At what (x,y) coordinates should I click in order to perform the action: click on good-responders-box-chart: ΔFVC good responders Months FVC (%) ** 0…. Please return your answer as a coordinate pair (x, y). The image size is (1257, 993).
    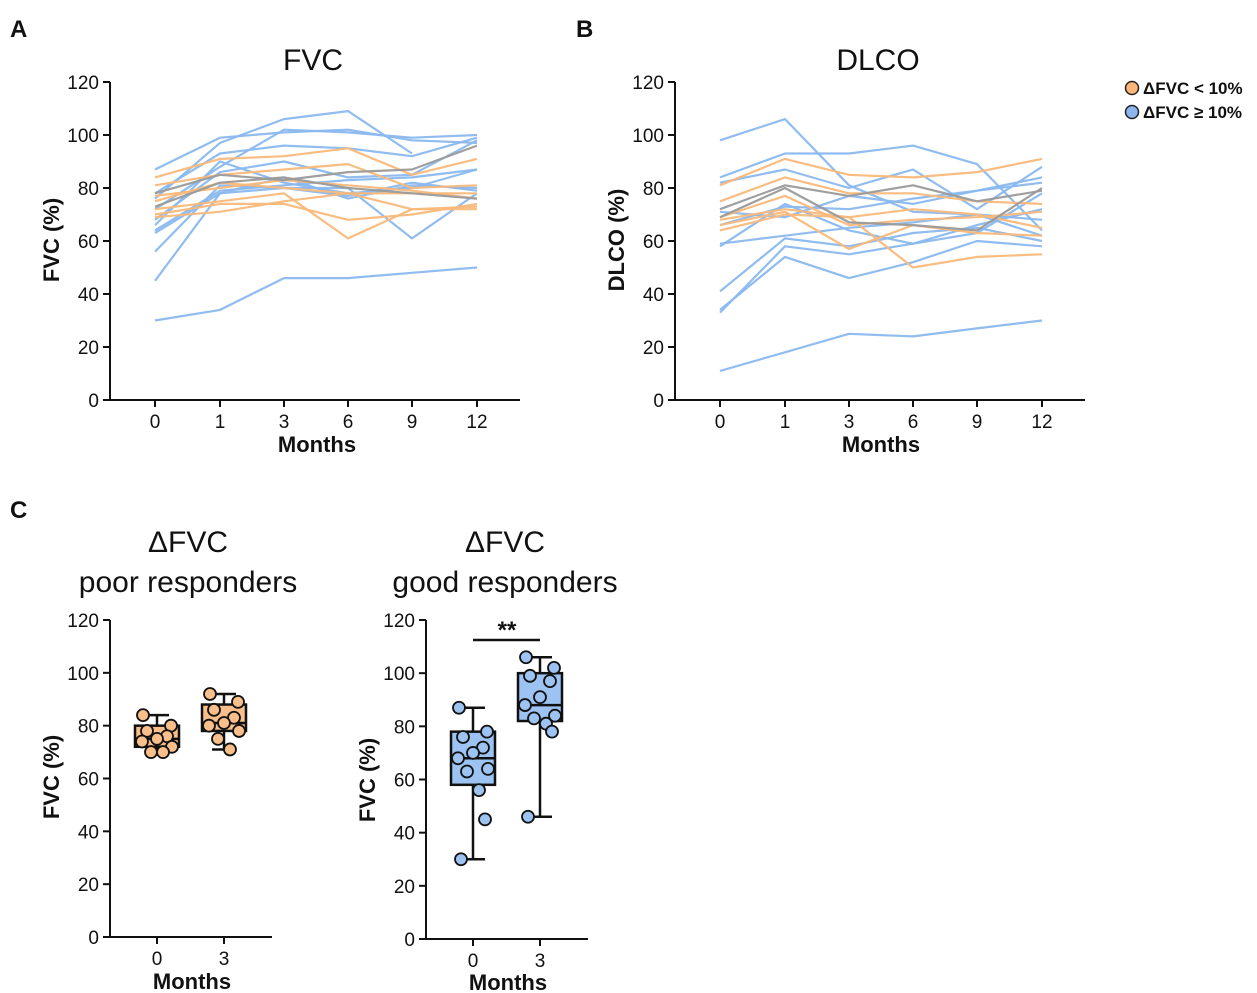
    Looking at the image, I should click on (486, 759).